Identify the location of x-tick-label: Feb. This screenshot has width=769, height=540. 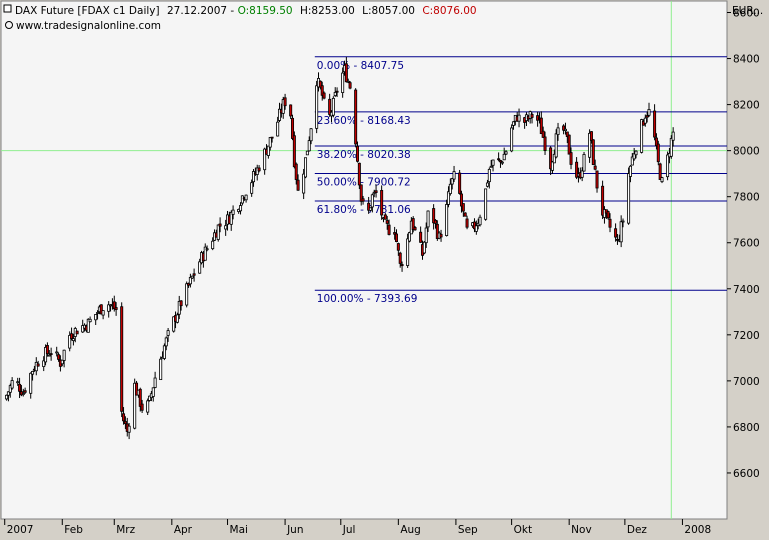
(73, 530).